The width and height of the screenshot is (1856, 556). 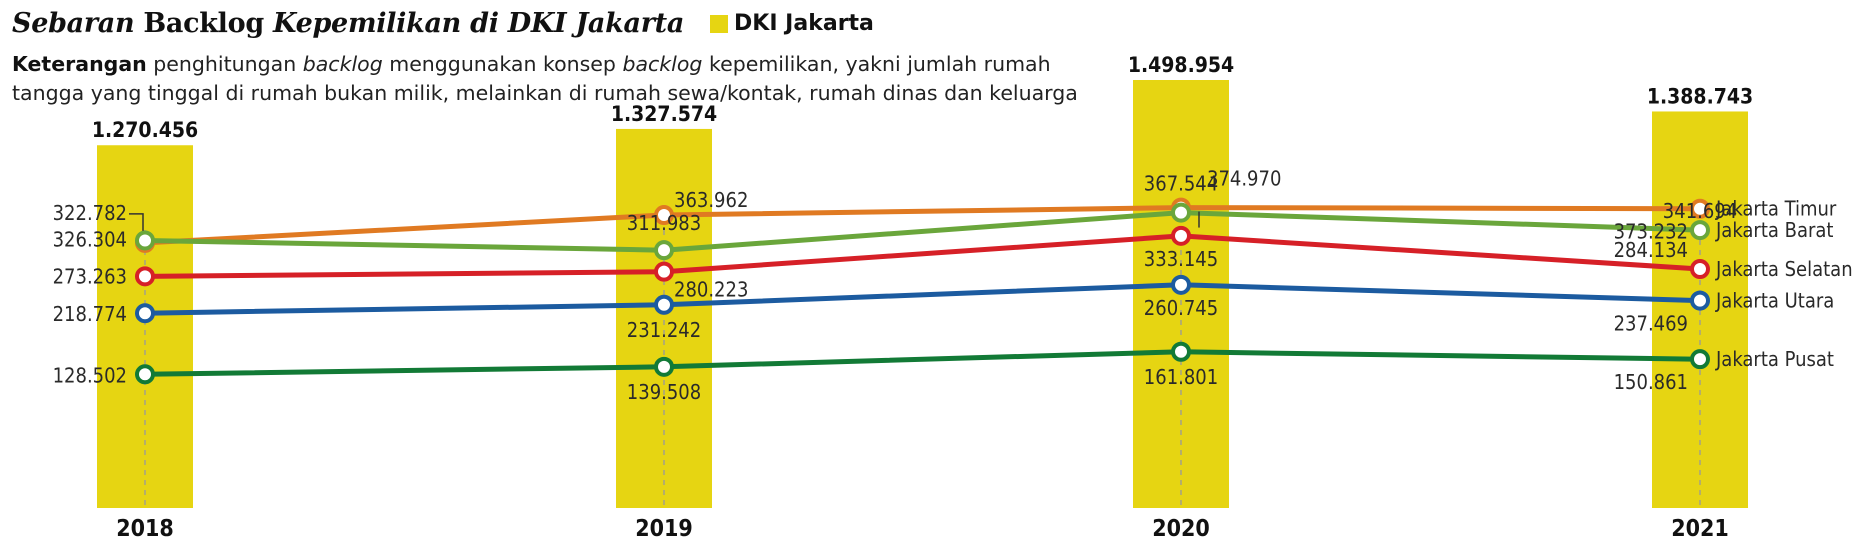 What do you see at coordinates (664, 304) in the screenshot?
I see `point-jakarta-utara-2019` at bounding box center [664, 304].